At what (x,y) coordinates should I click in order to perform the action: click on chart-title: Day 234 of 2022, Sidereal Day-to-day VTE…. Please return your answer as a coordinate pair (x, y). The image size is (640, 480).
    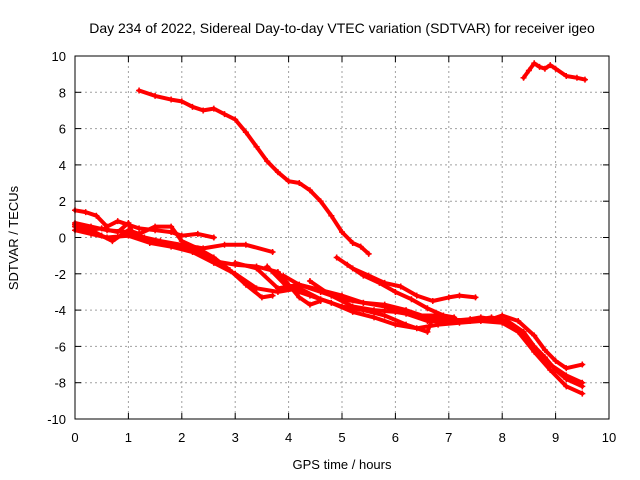
    Looking at the image, I should click on (342, 28).